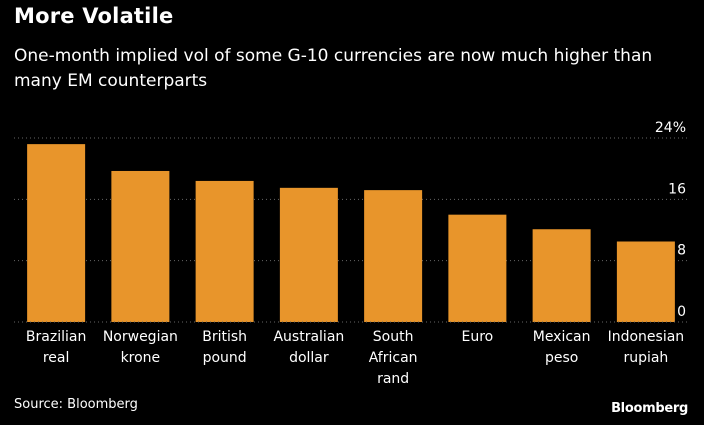  I want to click on x-tick-label: dollar, so click(309, 358).